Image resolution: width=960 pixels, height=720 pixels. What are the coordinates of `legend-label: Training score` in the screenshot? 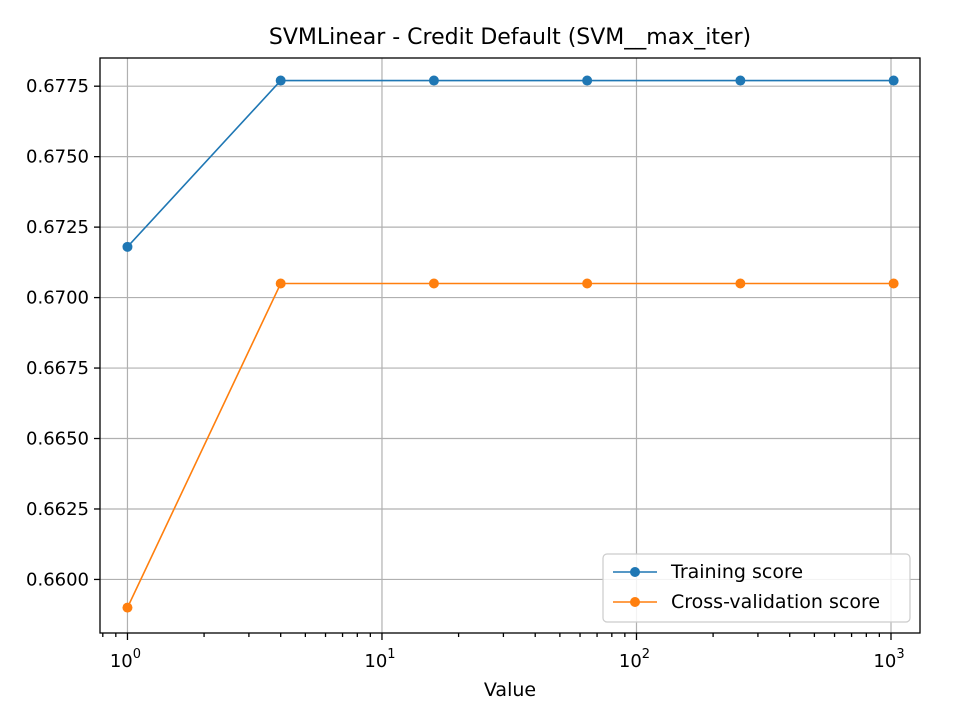 It's located at (736, 572).